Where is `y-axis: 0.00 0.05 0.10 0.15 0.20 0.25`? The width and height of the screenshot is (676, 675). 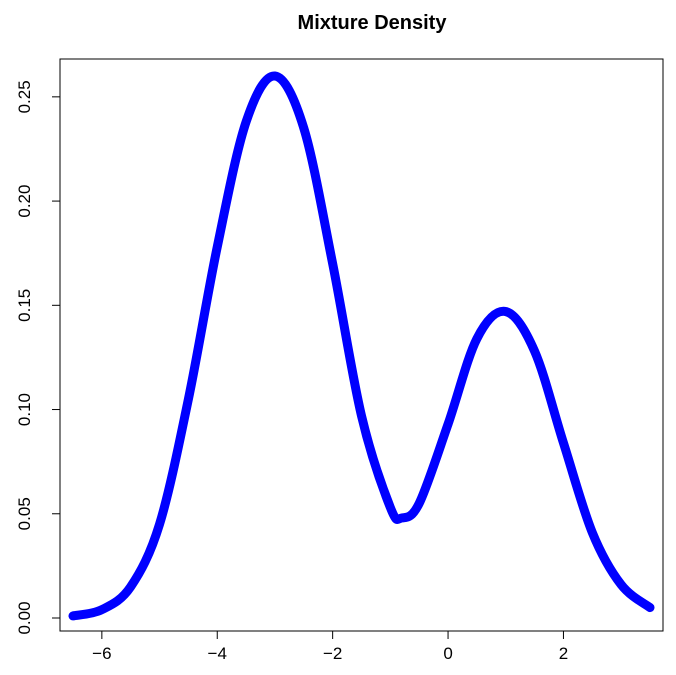
y-axis: 0.00 0.05 0.10 0.15 0.20 0.25 is located at coordinates (38, 357).